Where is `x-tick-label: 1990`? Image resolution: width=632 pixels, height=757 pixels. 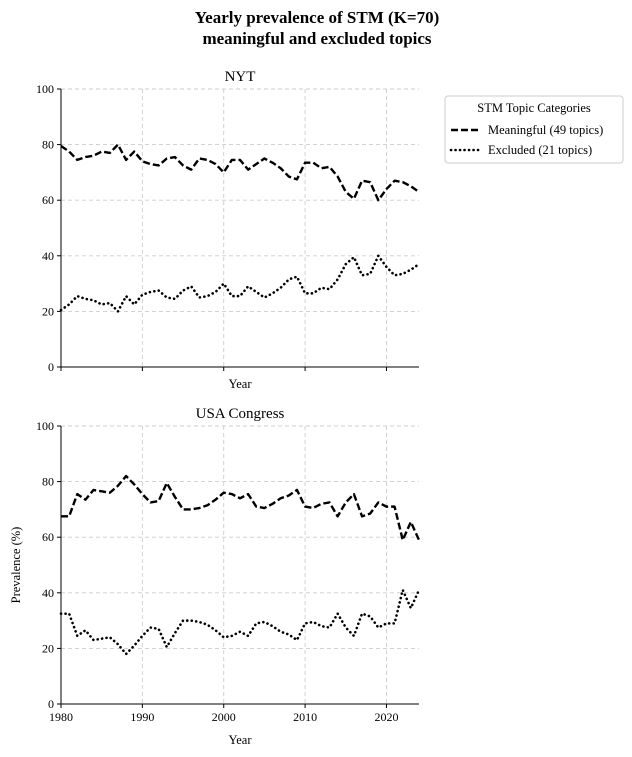
x-tick-label: 1990 is located at coordinates (142, 717).